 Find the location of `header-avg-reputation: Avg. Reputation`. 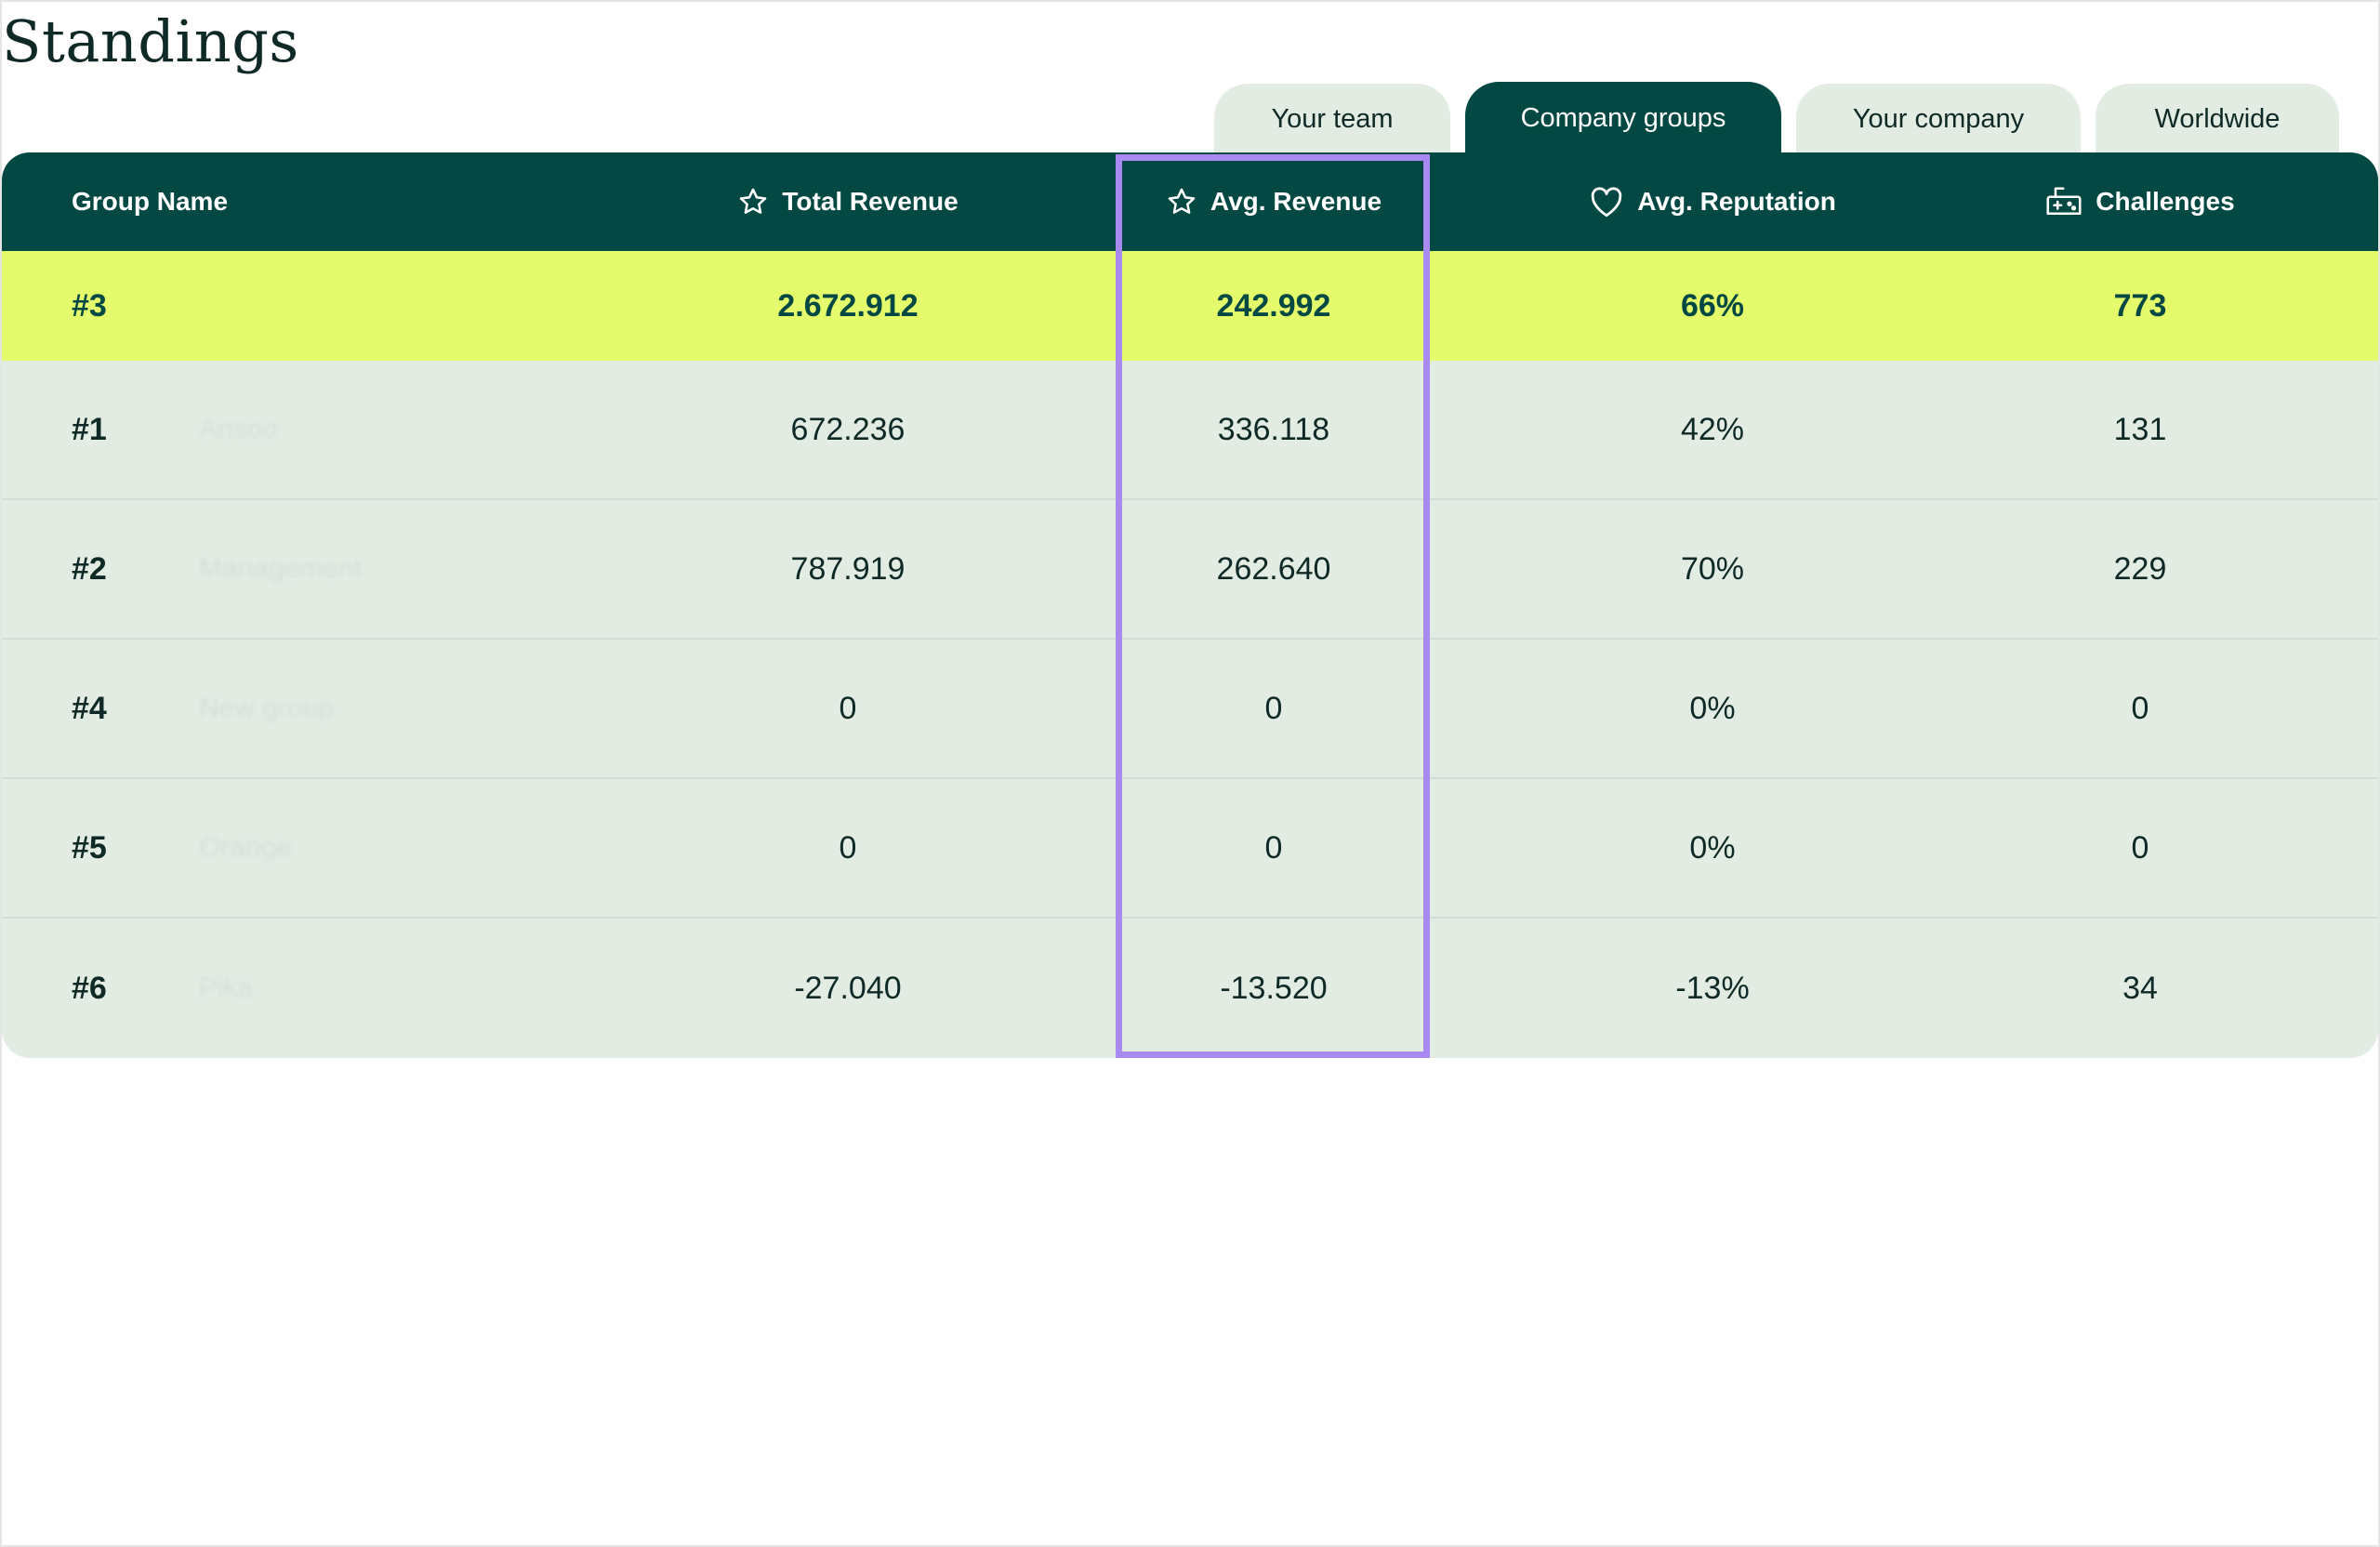

header-avg-reputation: Avg. Reputation is located at coordinates (1712, 201).